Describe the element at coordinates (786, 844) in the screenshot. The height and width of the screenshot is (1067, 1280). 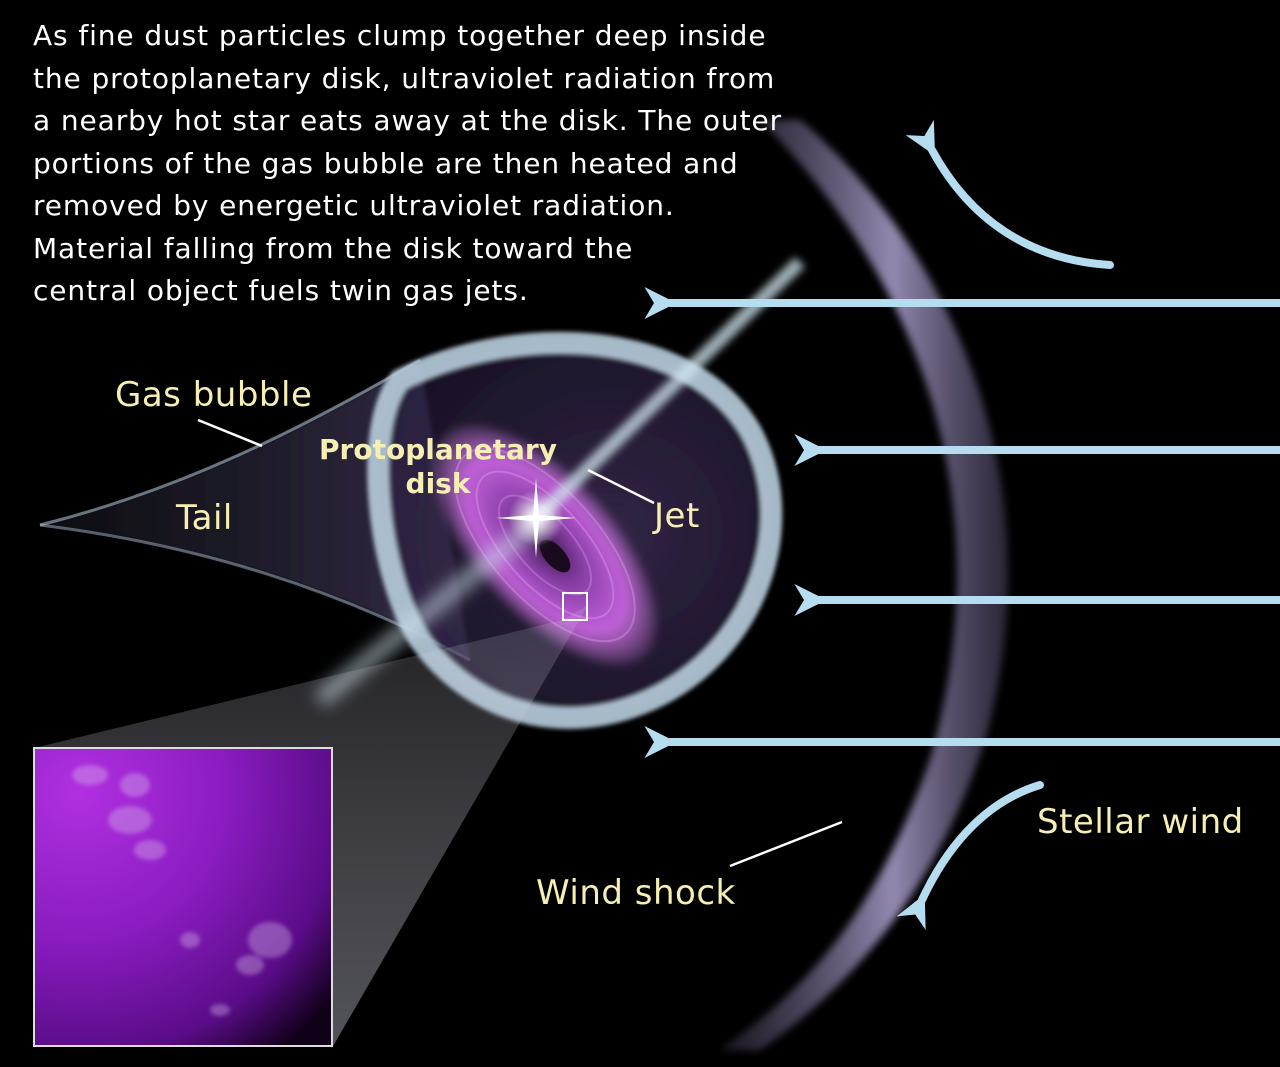
I see `leader-wind-shock` at that location.